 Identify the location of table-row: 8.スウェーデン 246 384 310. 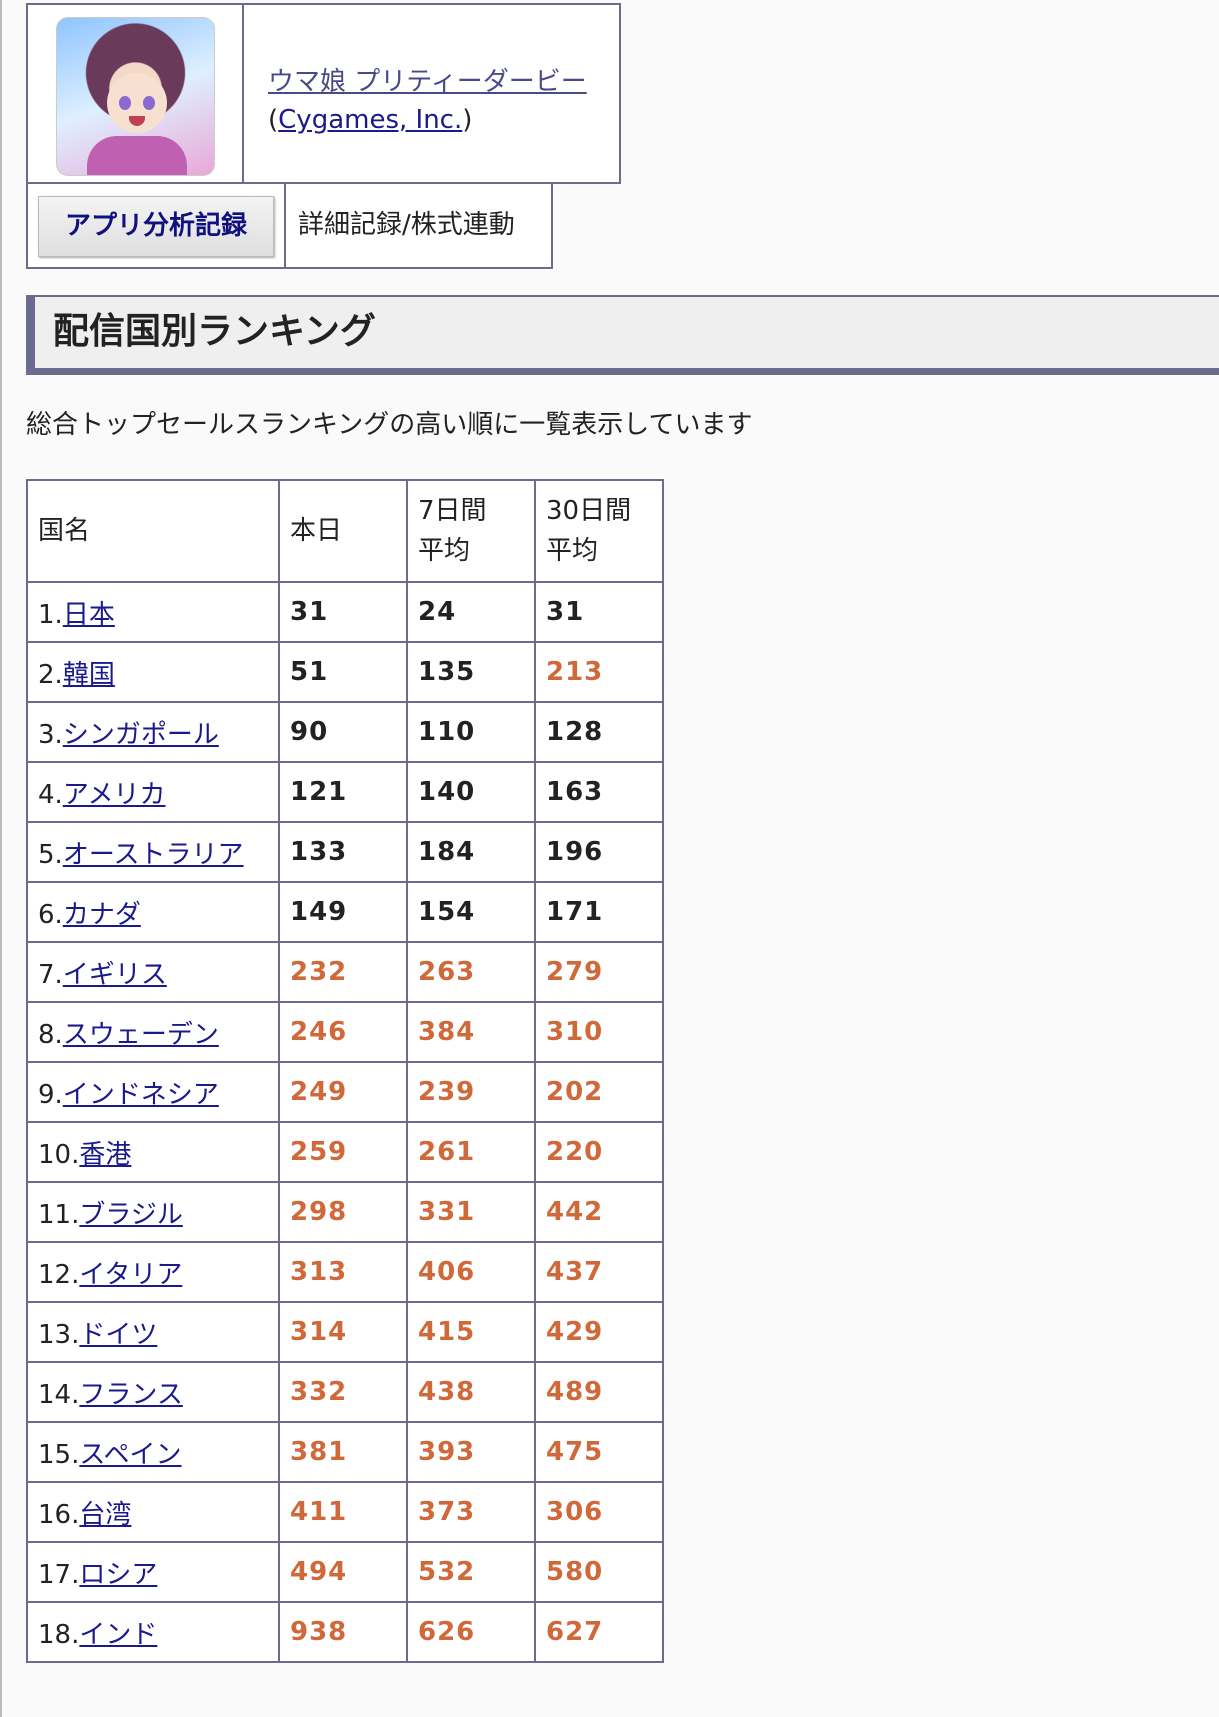
(345, 1032).